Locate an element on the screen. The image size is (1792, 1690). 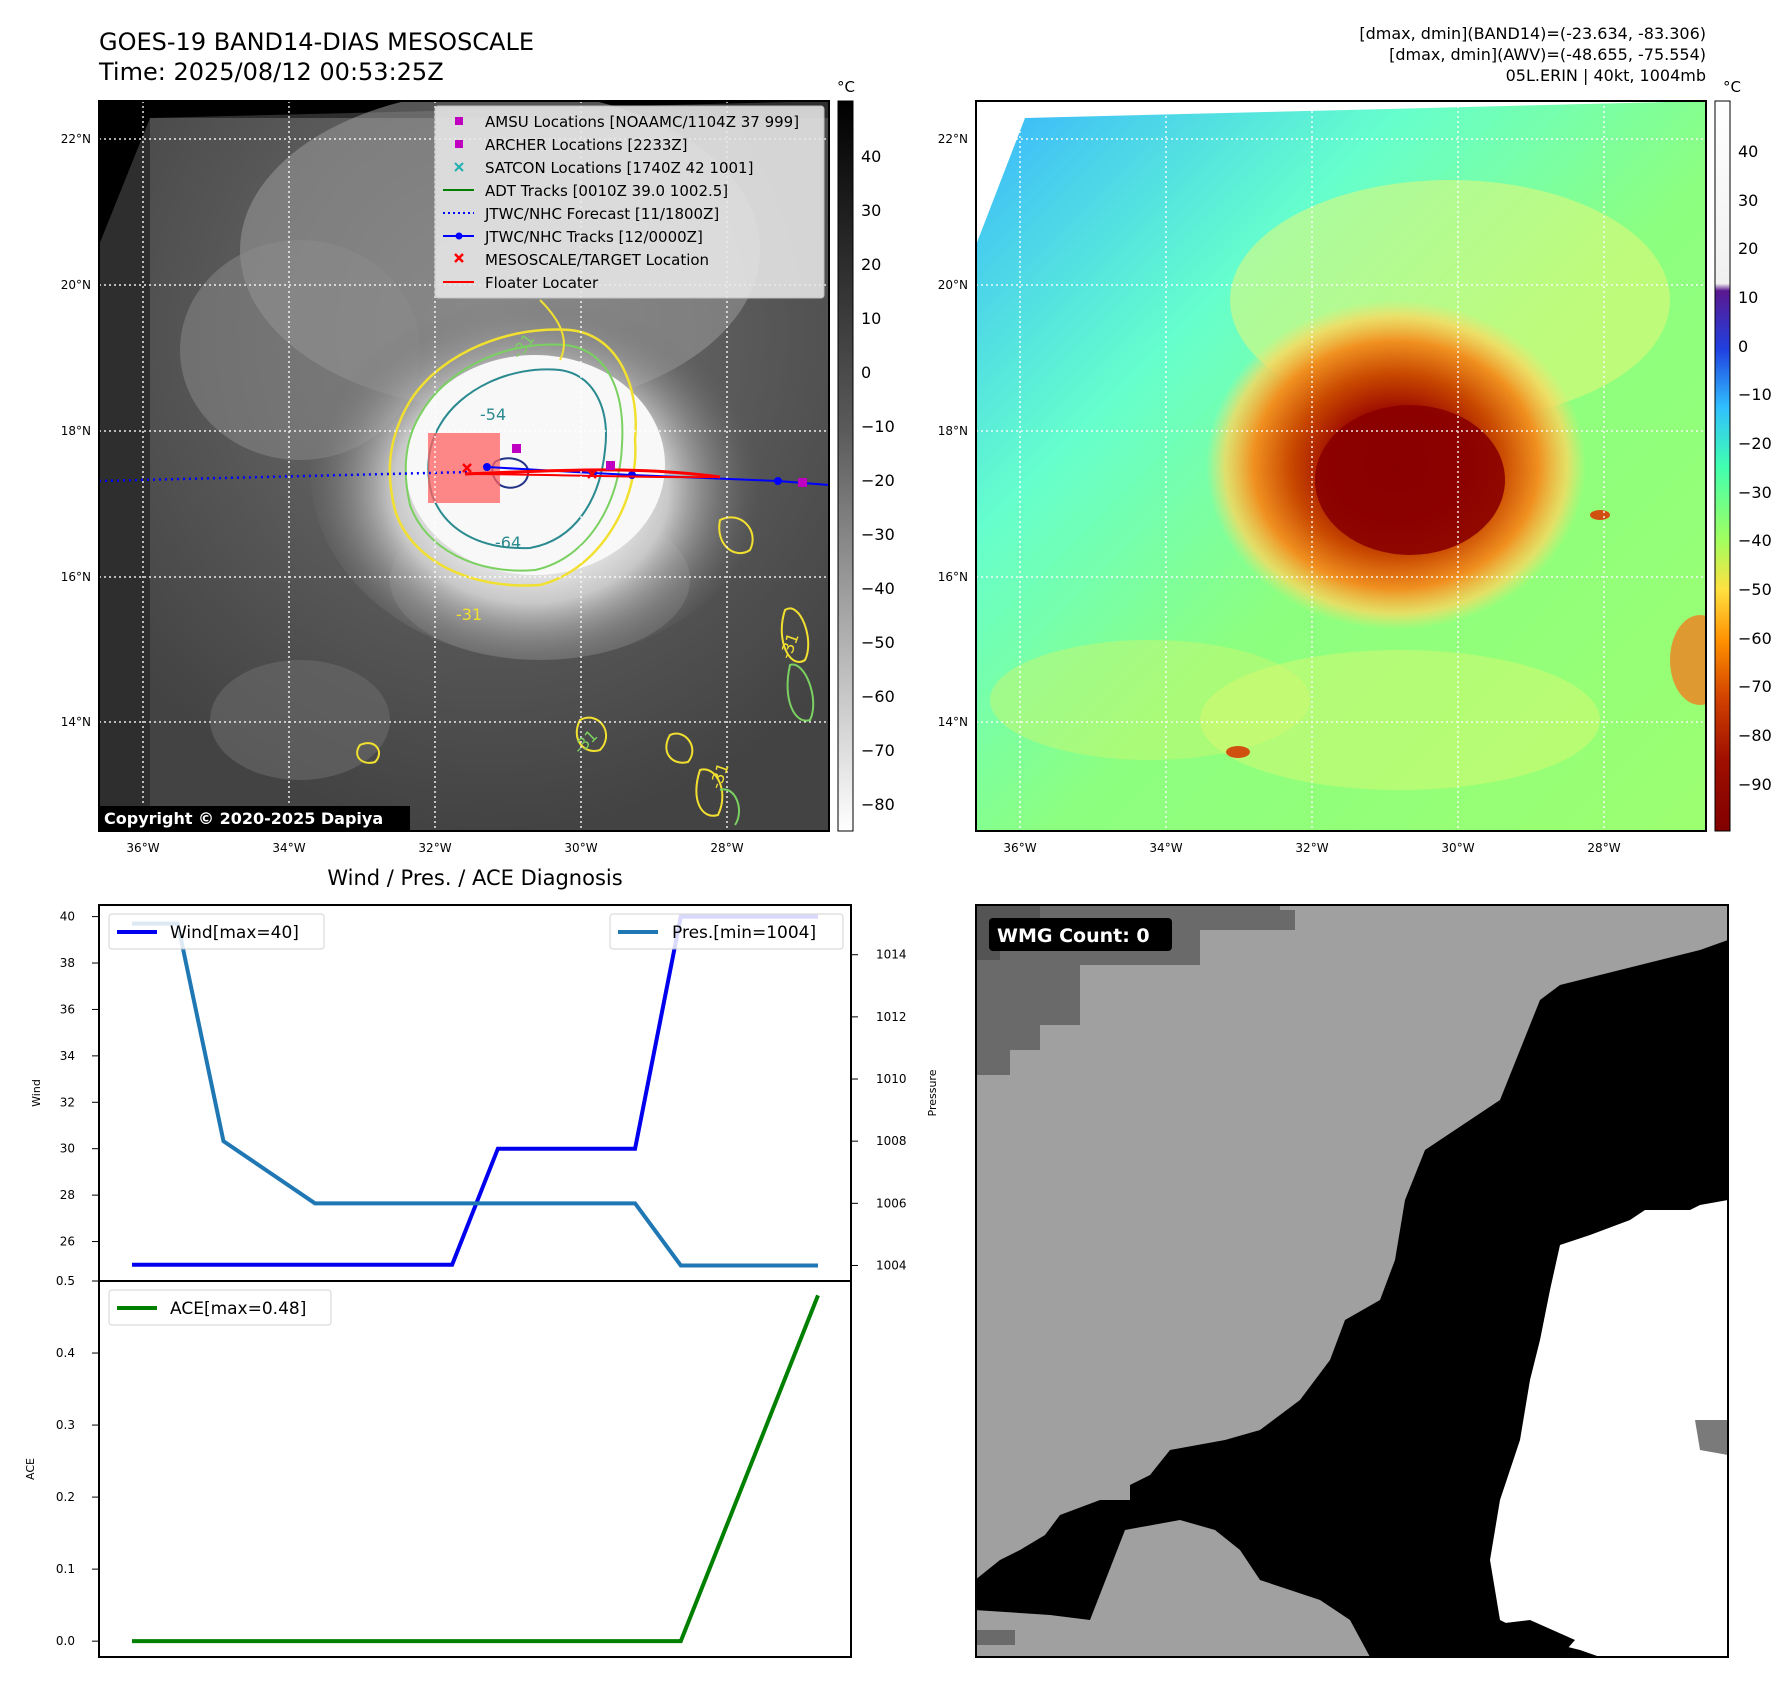
pressure-legend-label: Pres.[min=1004] is located at coordinates (744, 933).